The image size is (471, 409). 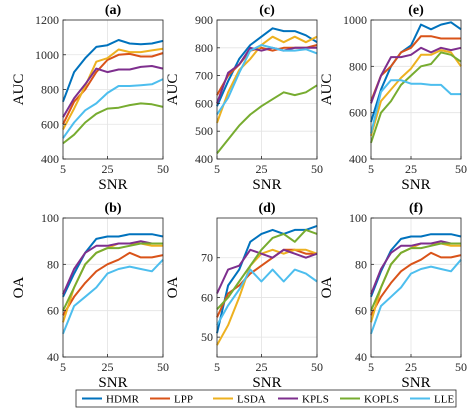 What do you see at coordinates (207, 258) in the screenshot?
I see `y-tick-label: 70` at bounding box center [207, 258].